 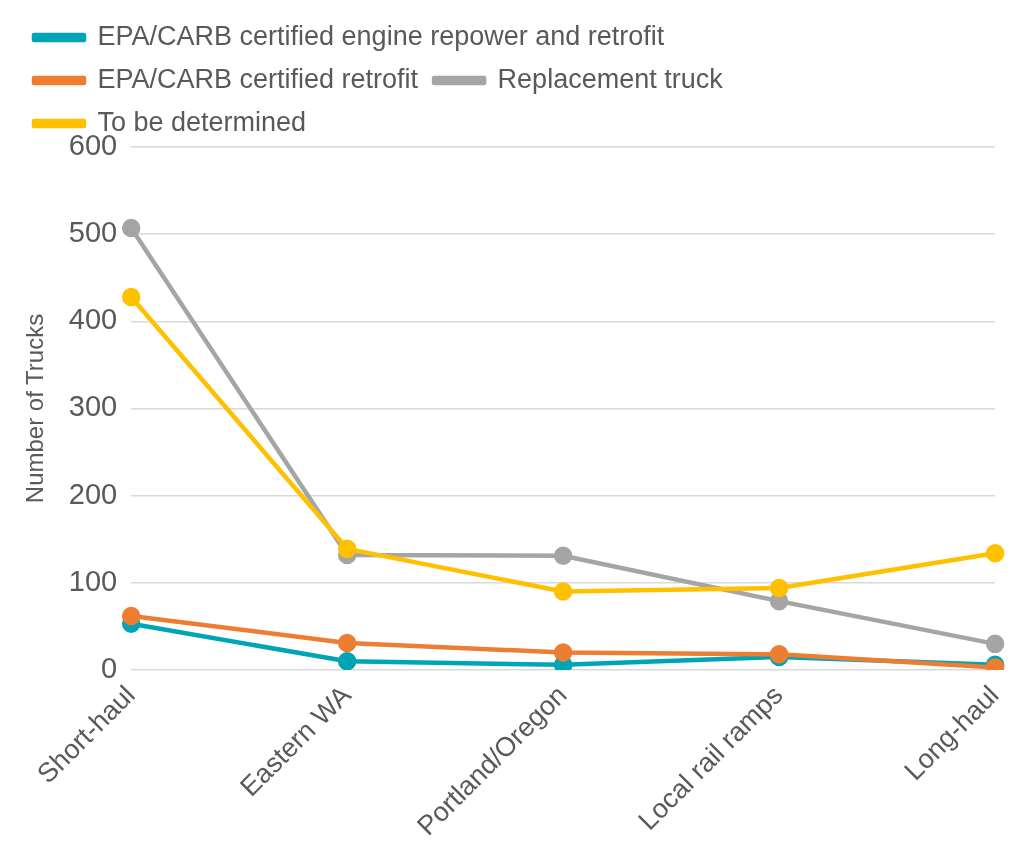 I want to click on y-tick-label: 500, so click(x=93, y=232).